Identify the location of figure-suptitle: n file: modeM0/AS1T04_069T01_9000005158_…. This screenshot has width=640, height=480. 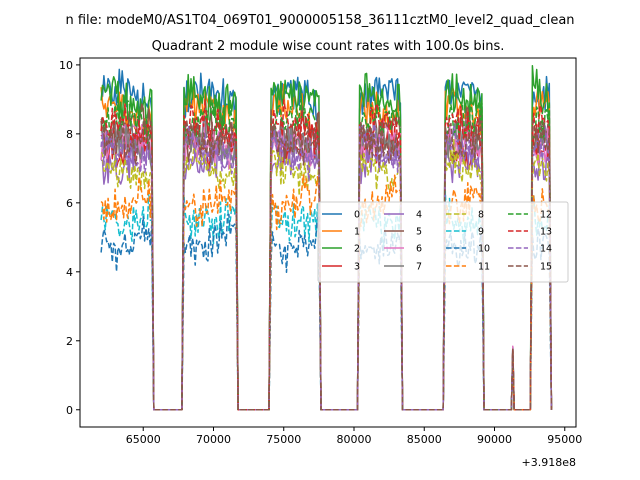
(319, 20).